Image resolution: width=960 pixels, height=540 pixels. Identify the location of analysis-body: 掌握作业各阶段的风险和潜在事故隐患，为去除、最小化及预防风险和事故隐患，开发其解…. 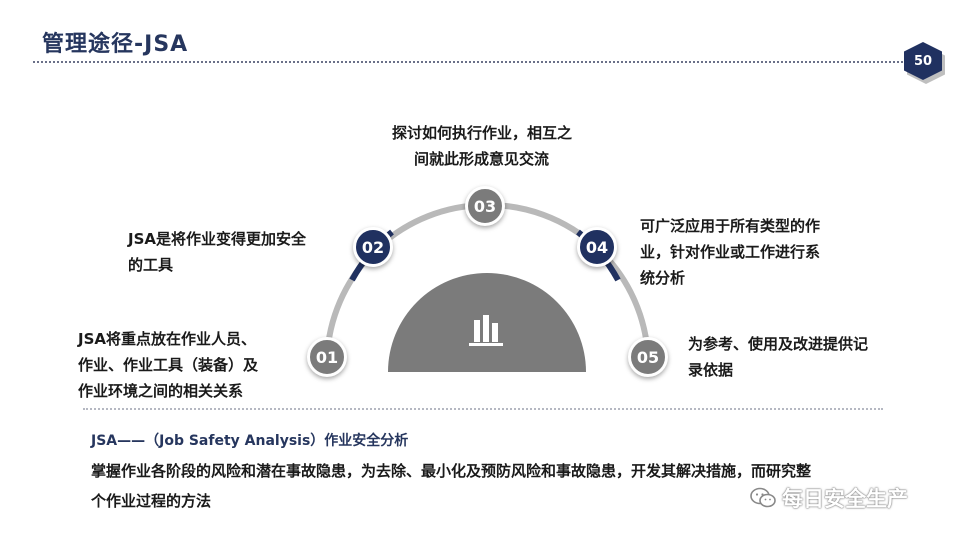
(451, 486).